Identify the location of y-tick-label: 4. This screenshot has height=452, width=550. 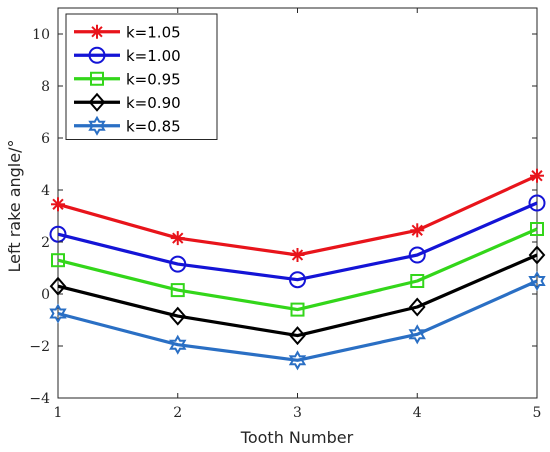
(45, 191).